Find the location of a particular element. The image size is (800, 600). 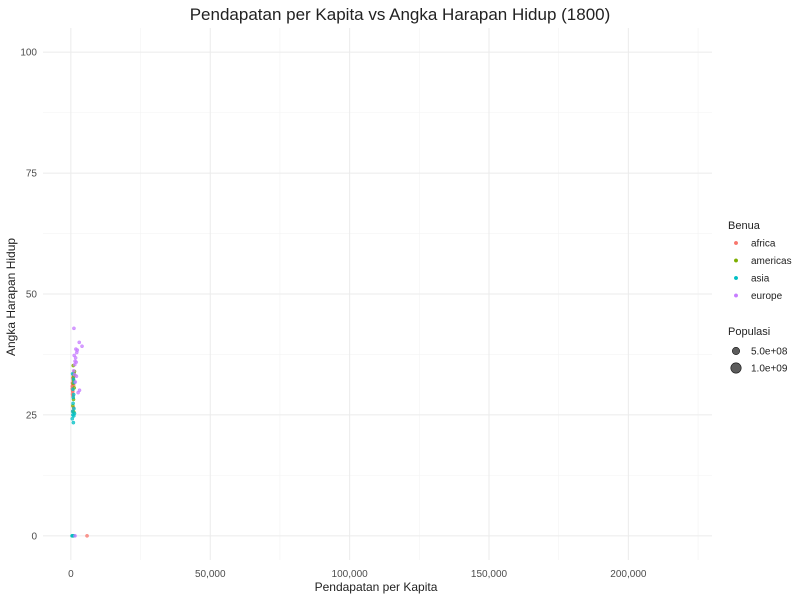

series-europe is located at coordinates (77, 432).